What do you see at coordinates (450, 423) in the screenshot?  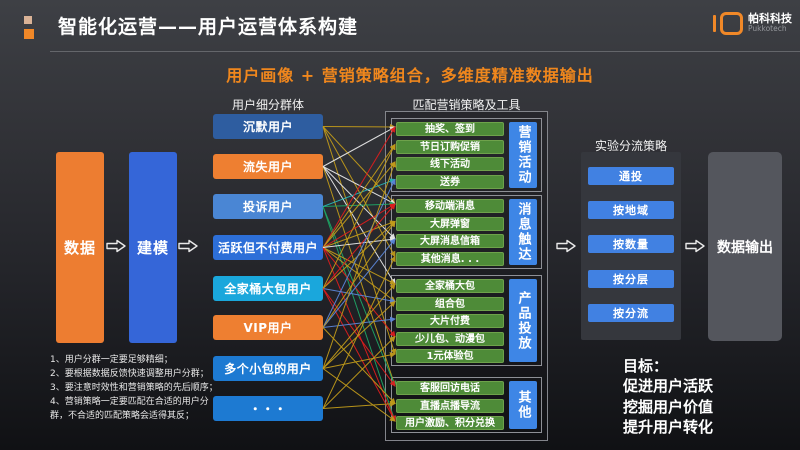 I see `strategy-item: 用户激励、积分兑换` at bounding box center [450, 423].